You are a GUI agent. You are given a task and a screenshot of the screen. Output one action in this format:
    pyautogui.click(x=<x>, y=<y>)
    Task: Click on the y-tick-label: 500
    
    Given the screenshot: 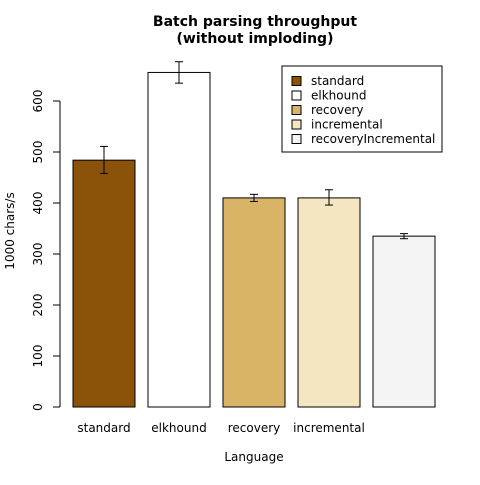 What is the action you would take?
    pyautogui.click(x=38, y=152)
    